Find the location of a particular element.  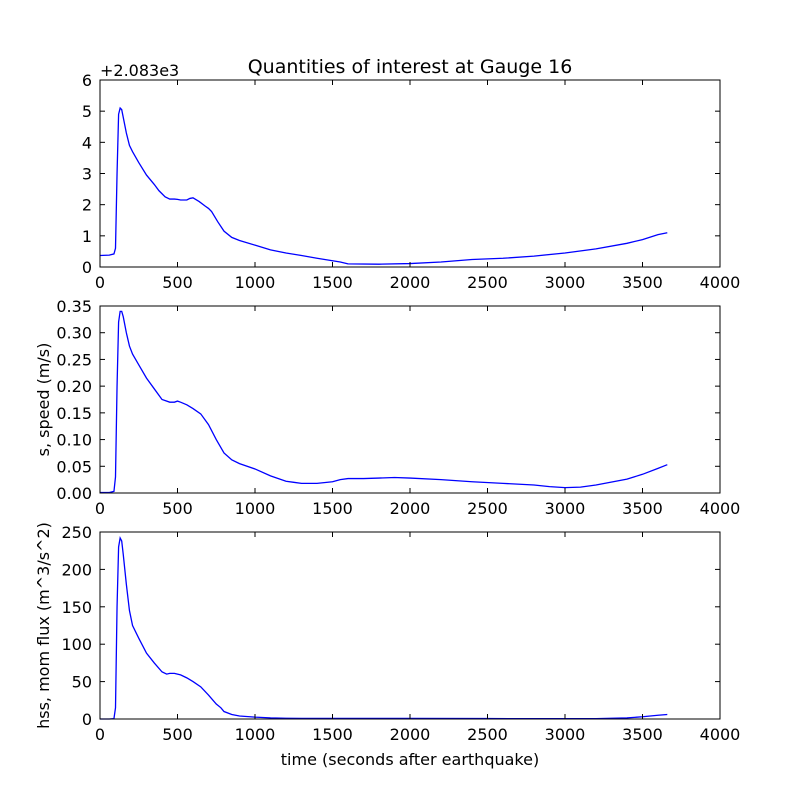

y-tick-label: 0.00 is located at coordinates (74, 493).